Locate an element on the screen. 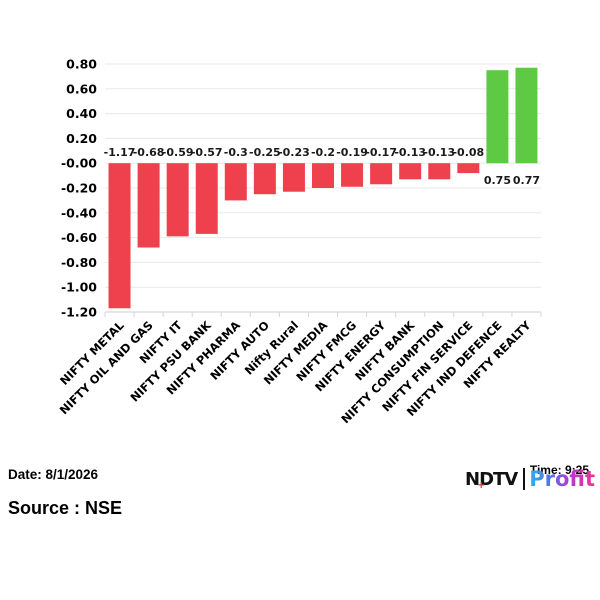 Image resolution: width=600 pixels, height=600 pixels. bar-value-label: -0.25 is located at coordinates (265, 152).